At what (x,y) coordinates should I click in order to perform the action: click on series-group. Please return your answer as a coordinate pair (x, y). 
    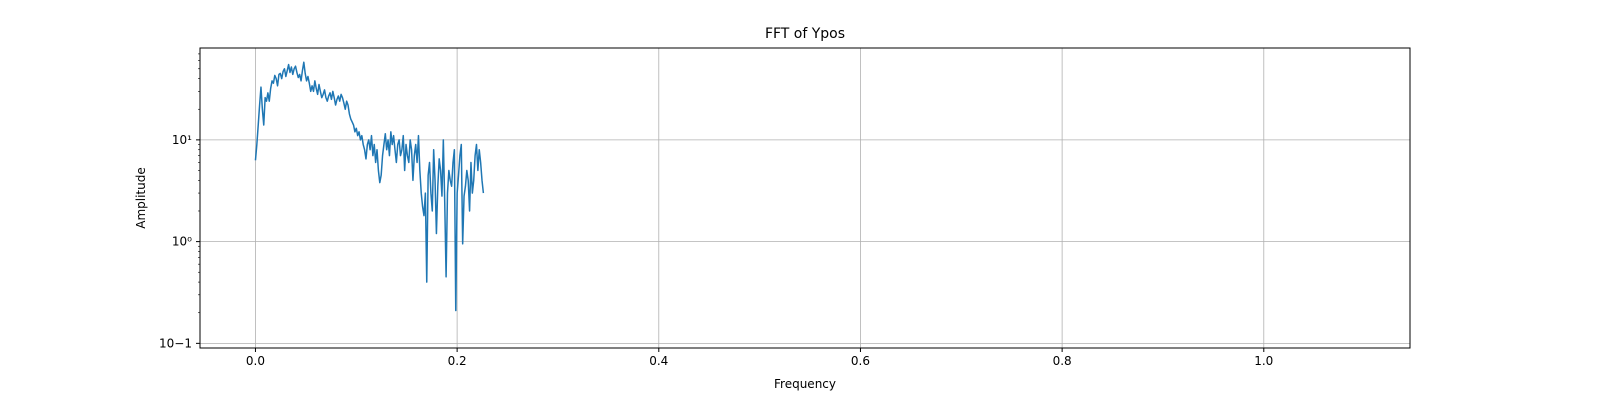
    Looking at the image, I should click on (369, 186).